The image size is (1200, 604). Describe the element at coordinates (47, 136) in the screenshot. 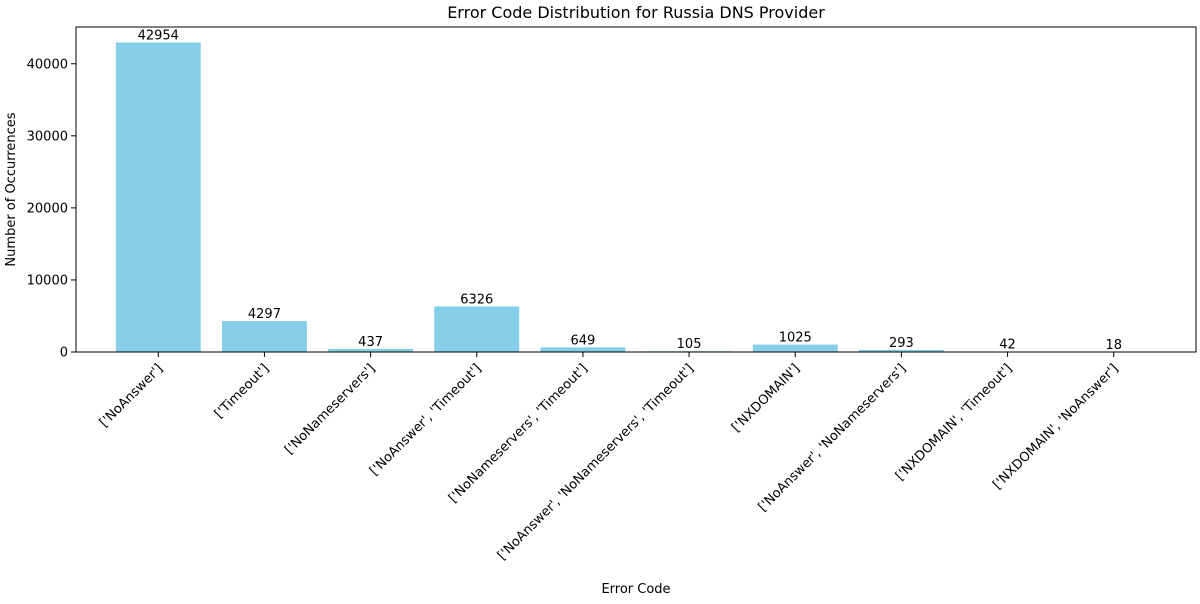

I see `y-tick-label: 30000` at that location.